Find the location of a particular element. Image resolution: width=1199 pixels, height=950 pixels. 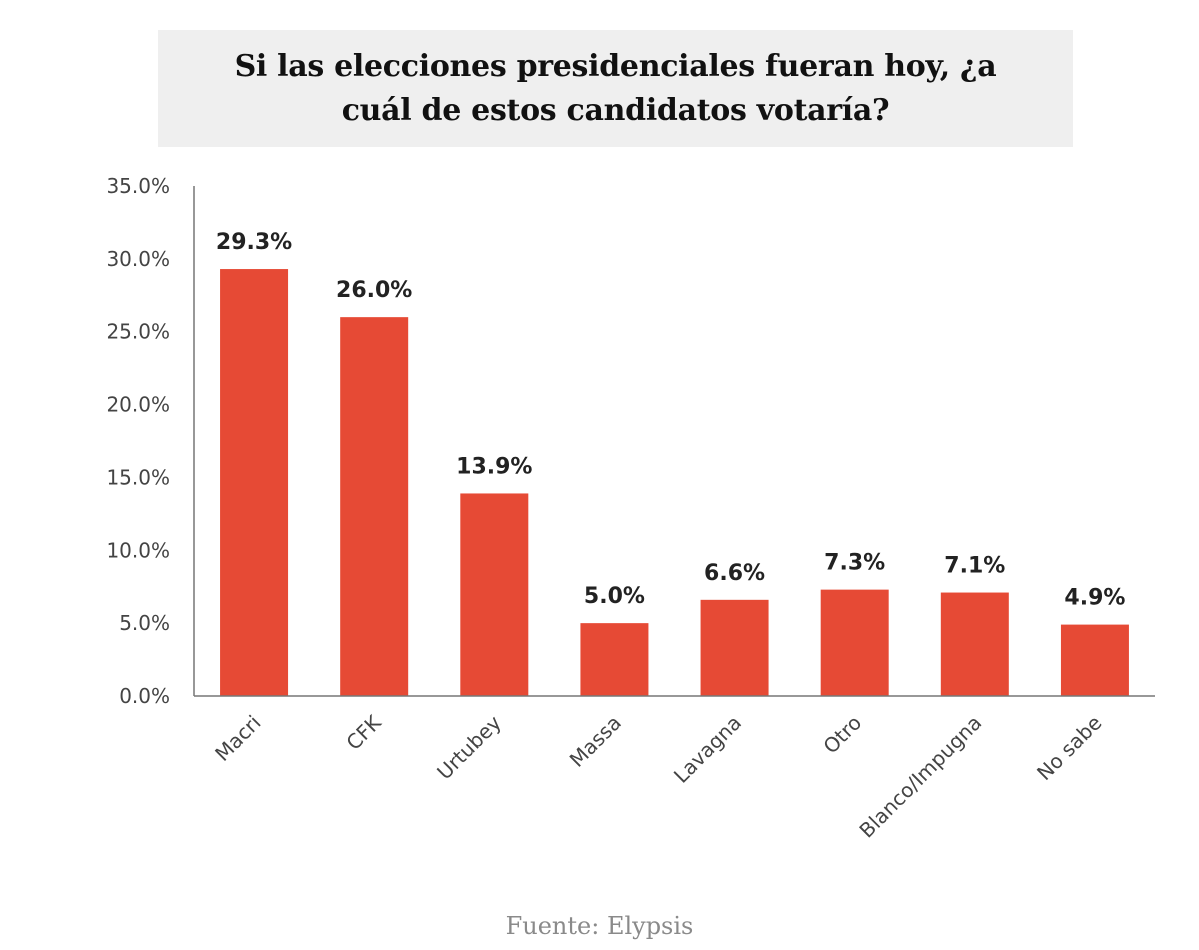

data-label: 7.1% is located at coordinates (974, 566).